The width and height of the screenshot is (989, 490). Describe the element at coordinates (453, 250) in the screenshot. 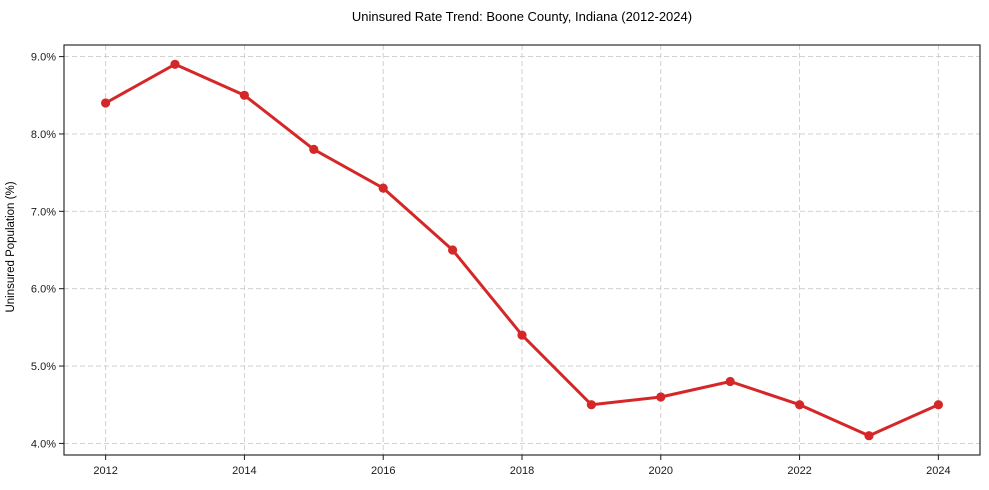

I see `data-point-2017` at that location.